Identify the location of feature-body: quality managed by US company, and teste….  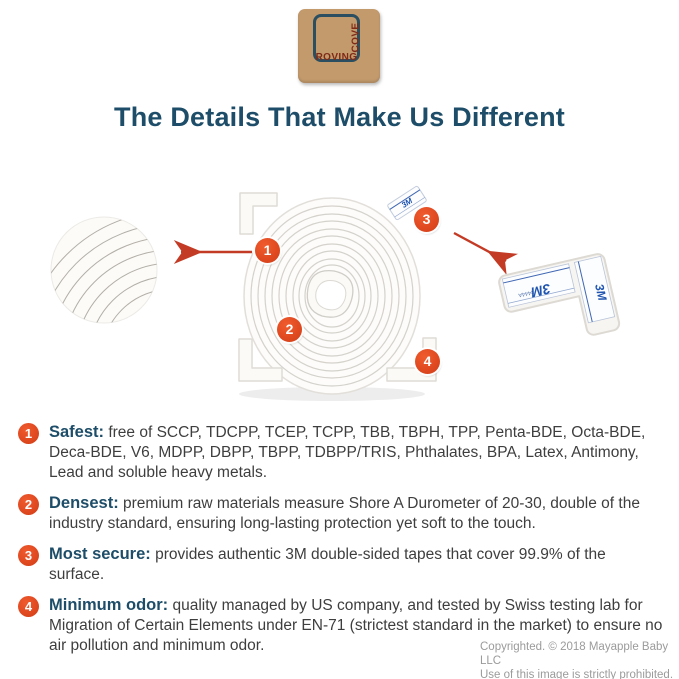
(356, 625).